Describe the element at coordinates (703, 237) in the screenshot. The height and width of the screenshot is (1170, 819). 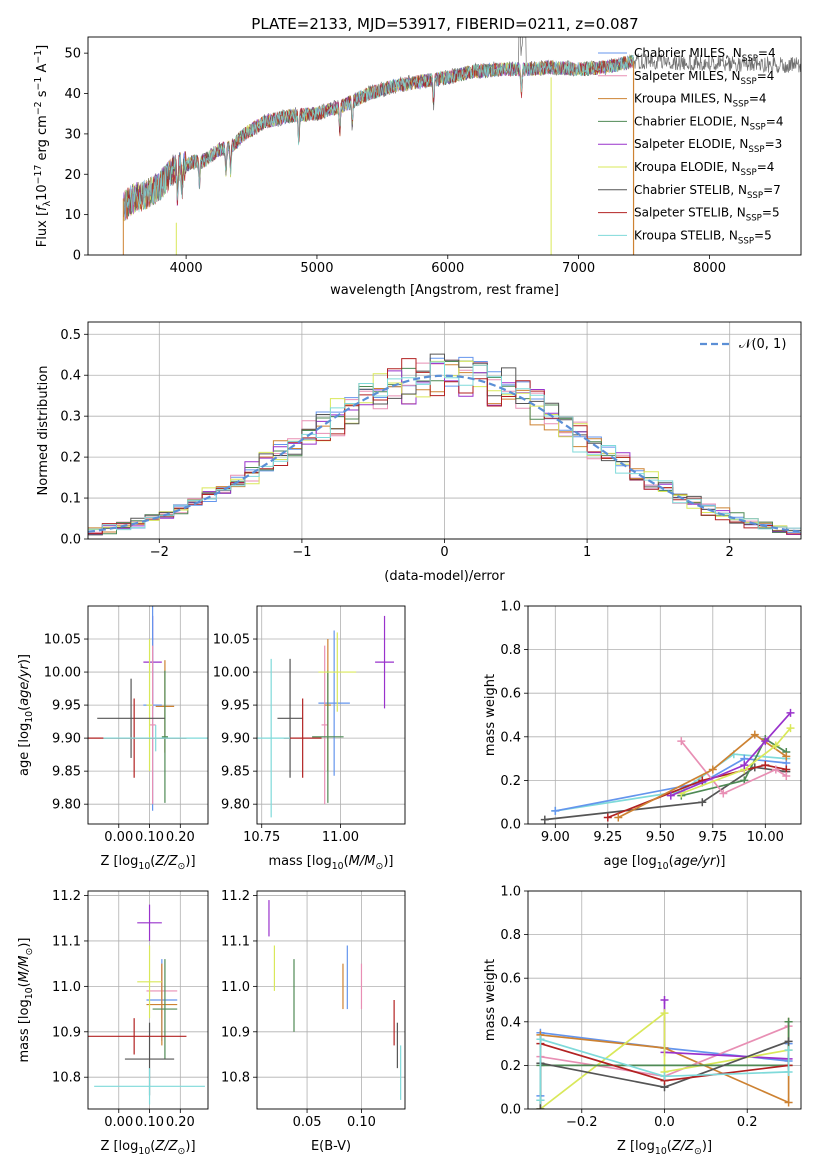
I see `legend-entry: Kroupa STELIB, NSSP=5` at that location.